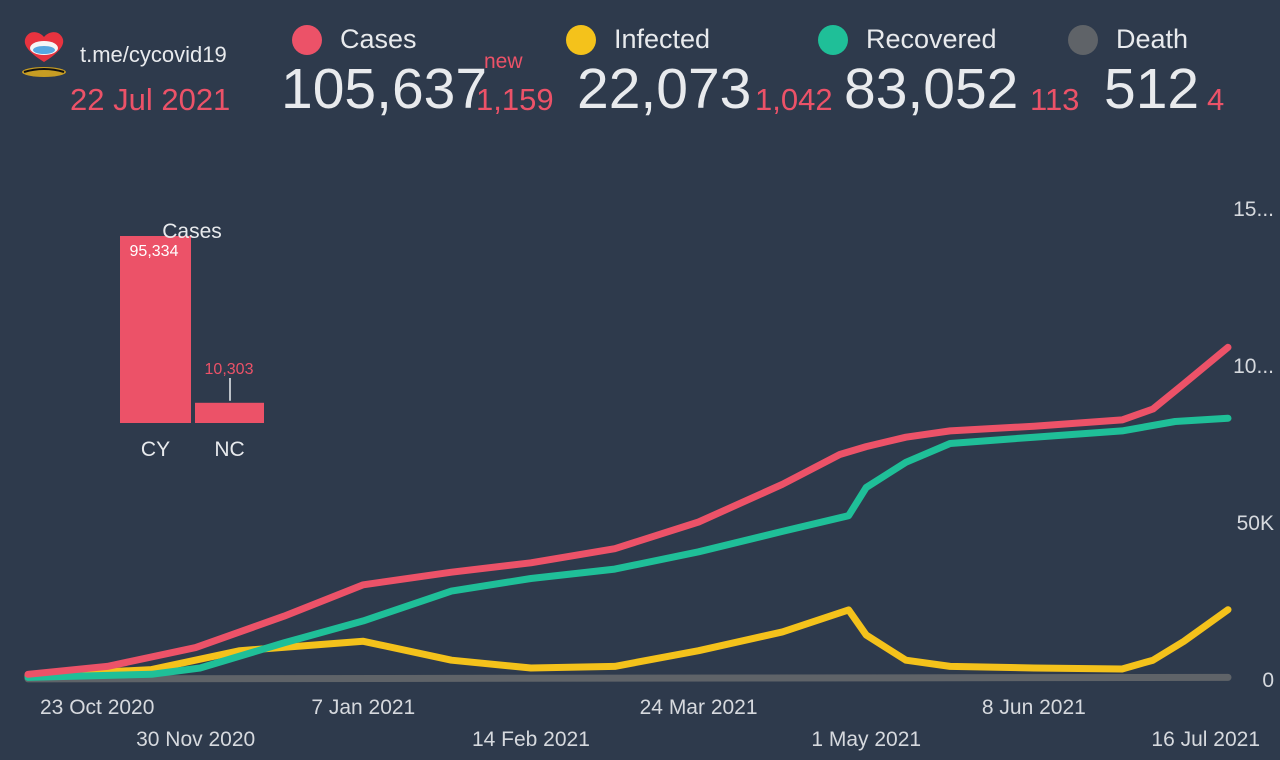 The image size is (1280, 760). Describe the element at coordinates (1205, 739) in the screenshot. I see `x-tick-label: 16 Jul 2021` at that location.